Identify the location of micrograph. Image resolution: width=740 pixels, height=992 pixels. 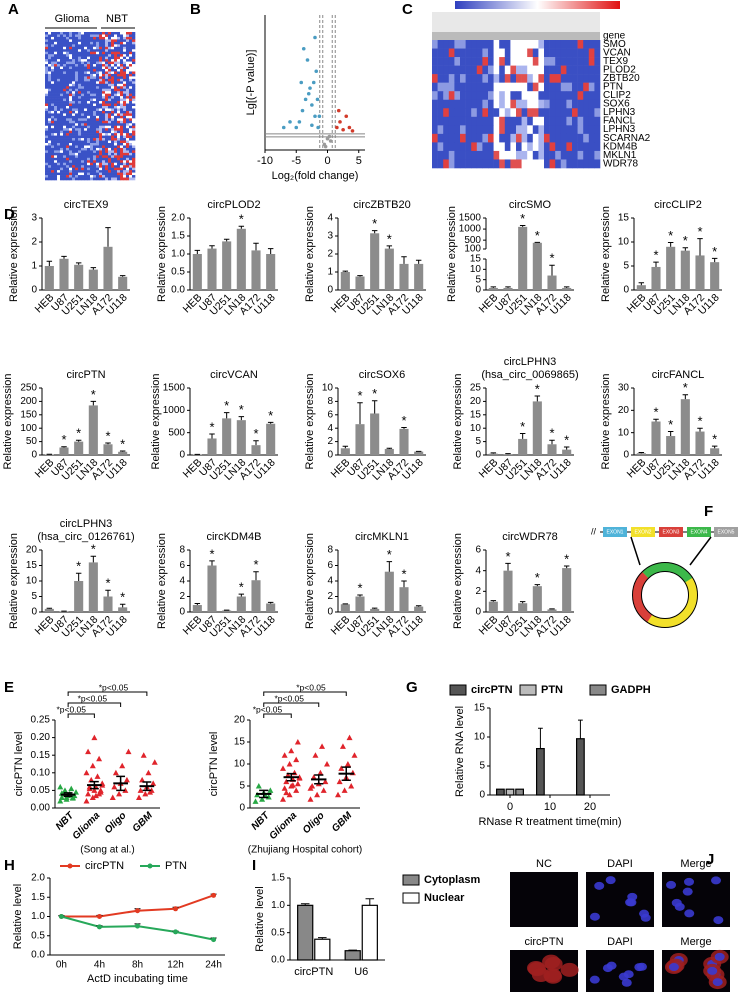
(620, 971).